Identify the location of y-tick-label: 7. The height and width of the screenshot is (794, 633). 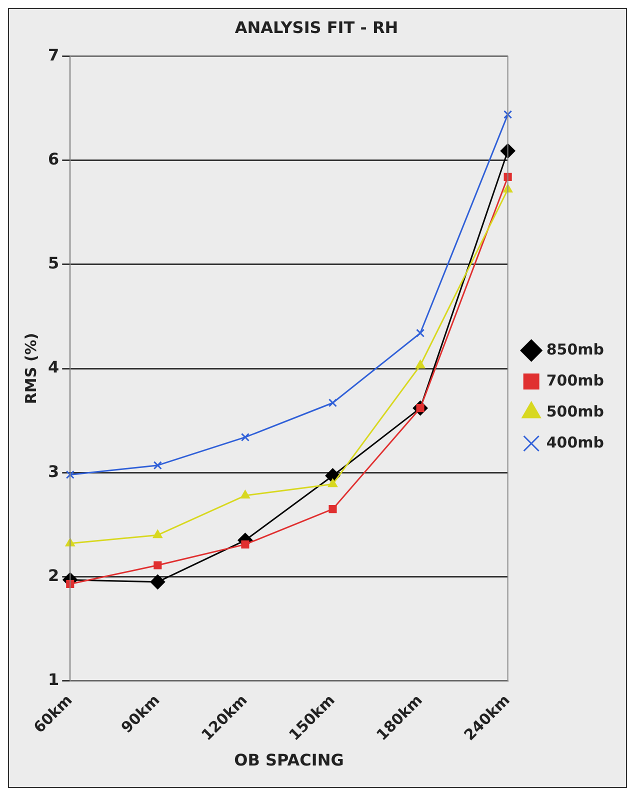
(54, 54).